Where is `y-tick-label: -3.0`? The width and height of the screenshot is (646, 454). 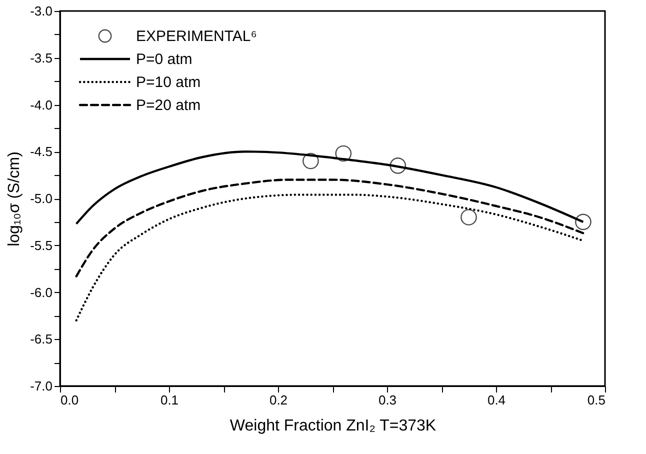 y-tick-label: -3.0 is located at coordinates (41, 11).